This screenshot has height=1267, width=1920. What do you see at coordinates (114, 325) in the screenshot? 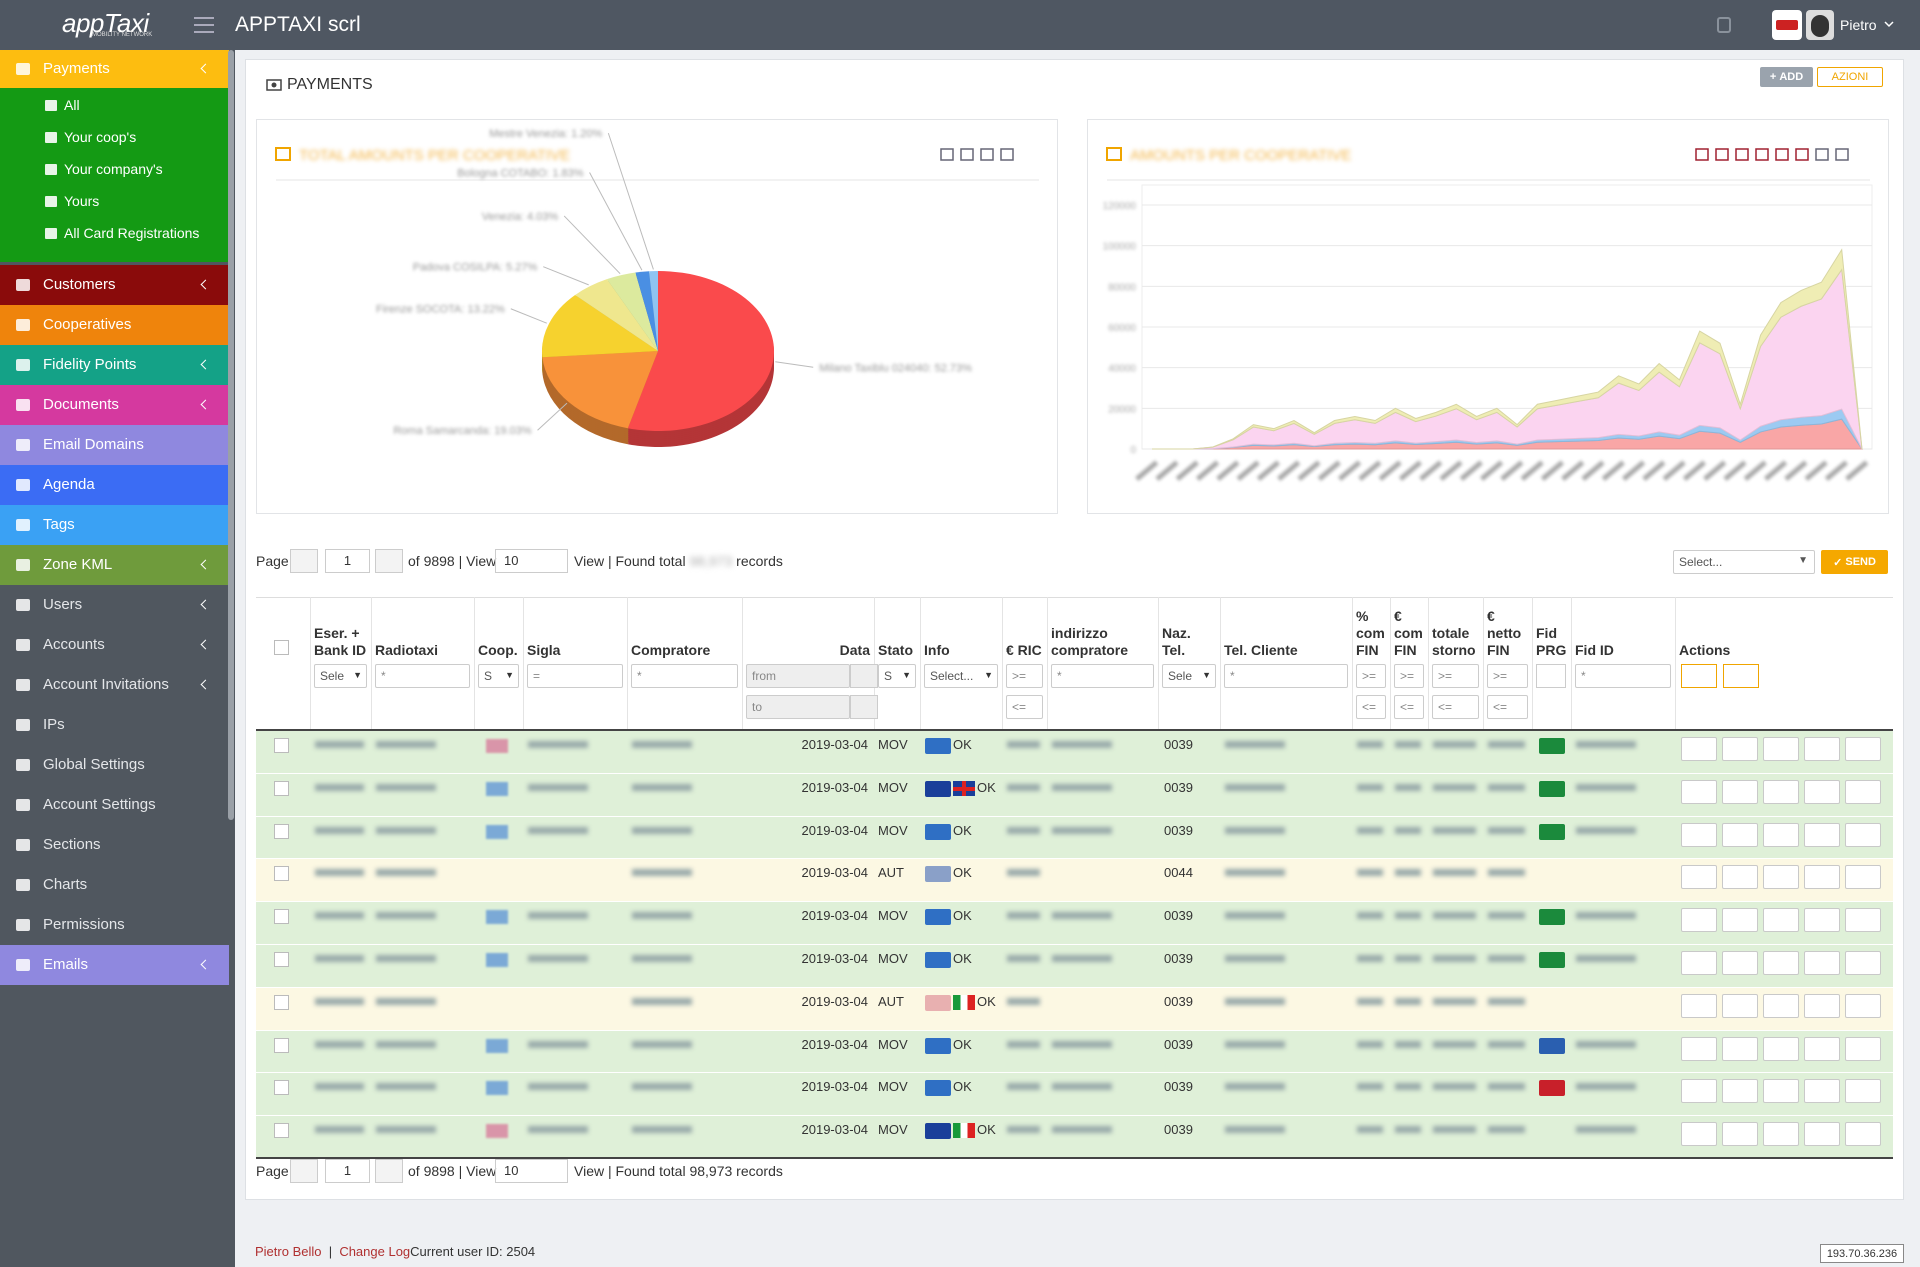
I see `menu-item: Cooperatives` at bounding box center [114, 325].